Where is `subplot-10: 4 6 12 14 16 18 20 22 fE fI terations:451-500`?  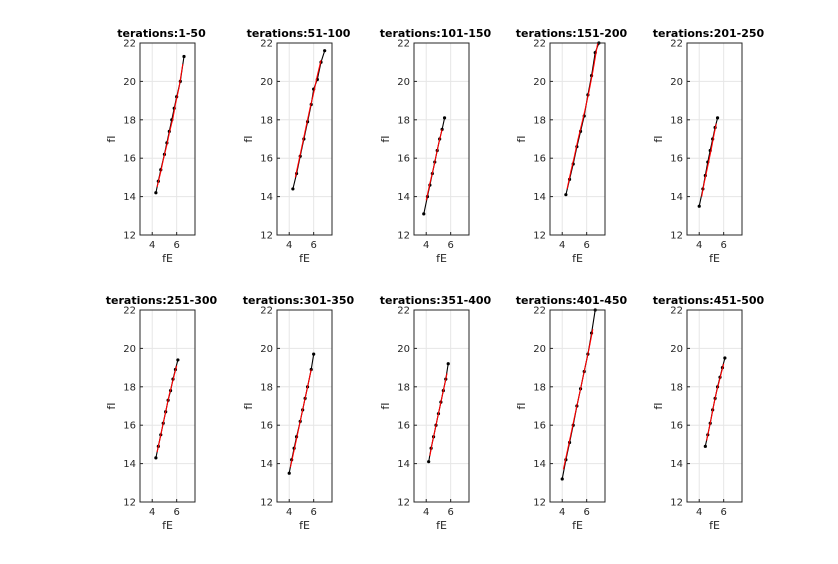 subplot-10: 4 6 12 14 16 18 20 22 fE fI terations:451-500 is located at coordinates (708, 413).